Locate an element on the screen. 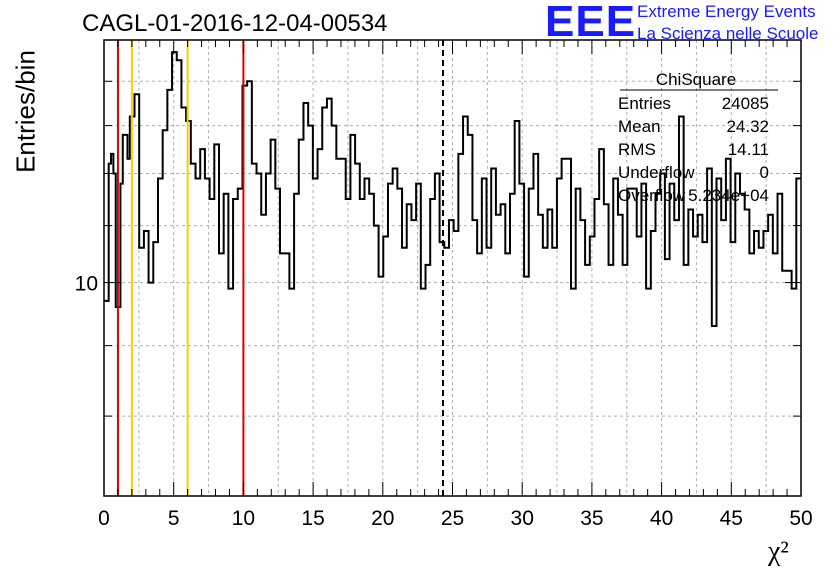  stats-label: Entries is located at coordinates (644, 103).